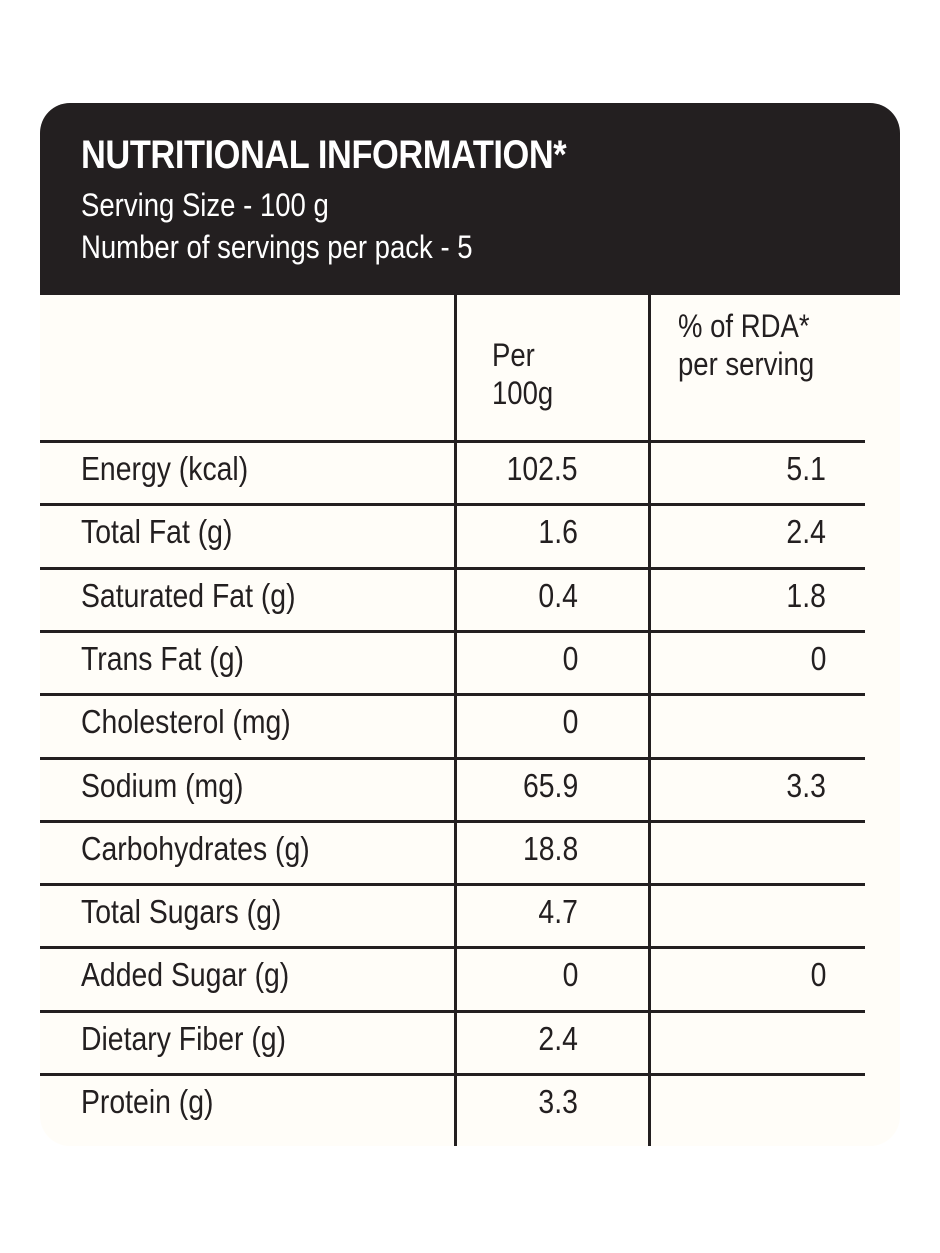 The height and width of the screenshot is (1253, 940). I want to click on column-header-line: Per, so click(513, 355).